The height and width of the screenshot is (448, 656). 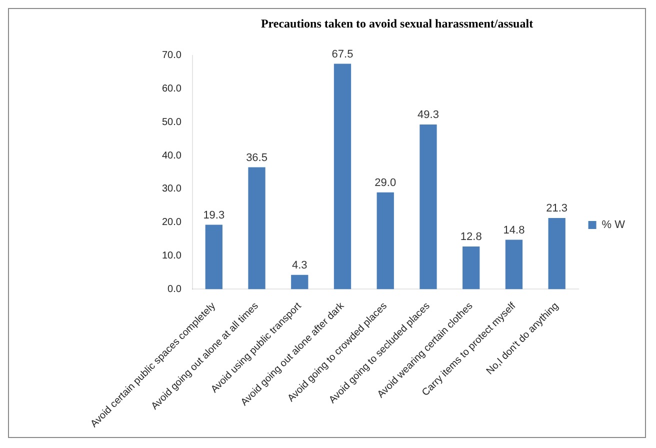 What do you see at coordinates (385, 182) in the screenshot?
I see `data-label: 29.0` at bounding box center [385, 182].